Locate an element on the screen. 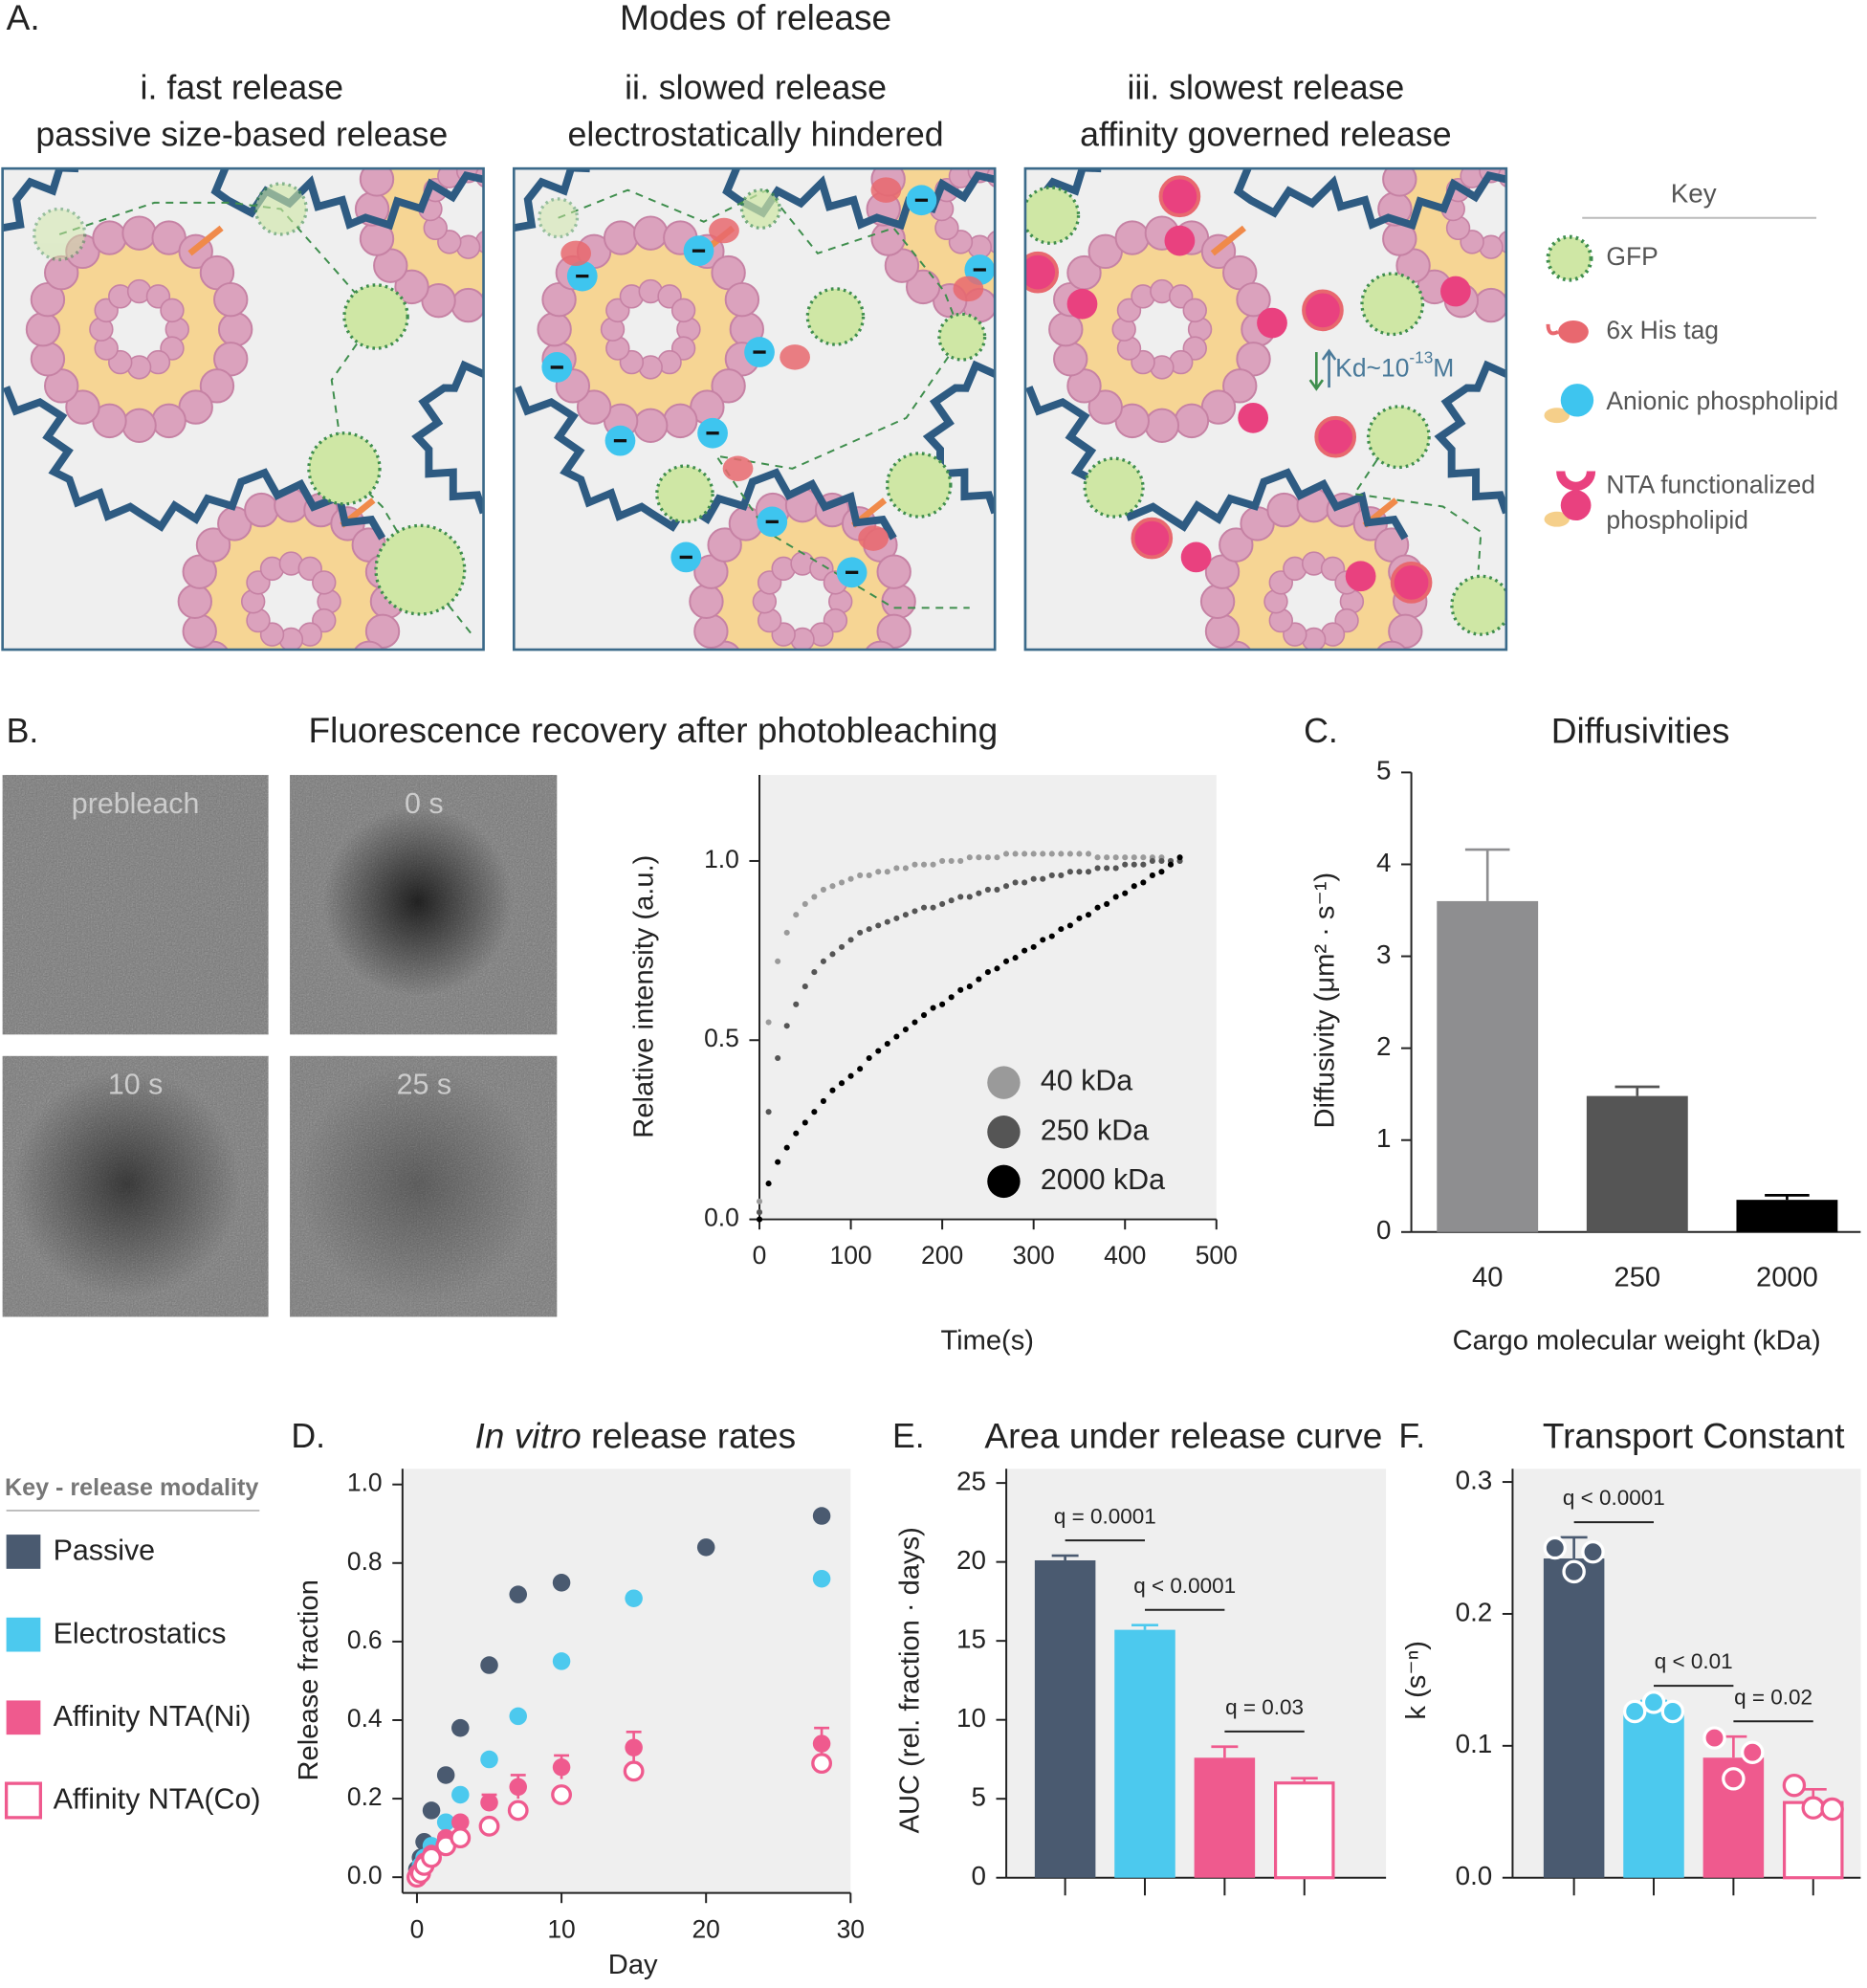 This screenshot has width=1867, height=1988. chart-title: Transport Constant is located at coordinates (1694, 1435).